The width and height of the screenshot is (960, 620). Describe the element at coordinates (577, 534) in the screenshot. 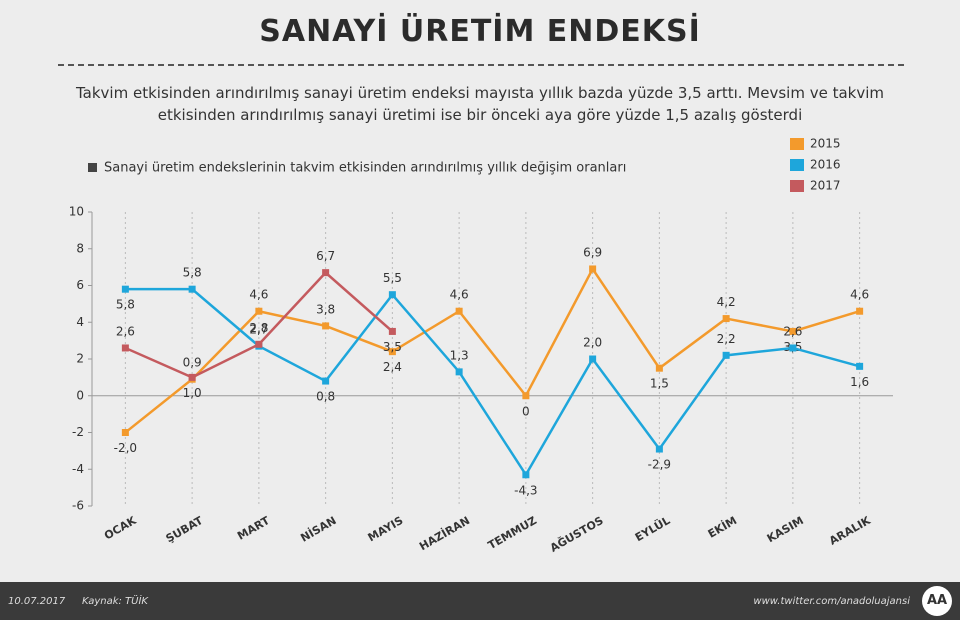

I see `x-tick-label: AĞUSTOS` at that location.